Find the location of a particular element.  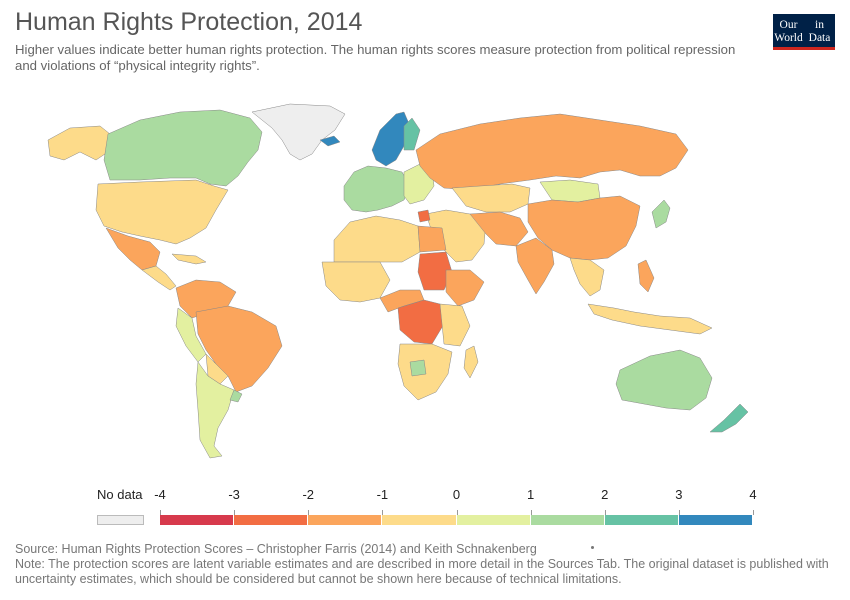

region-india is located at coordinates (535, 266).